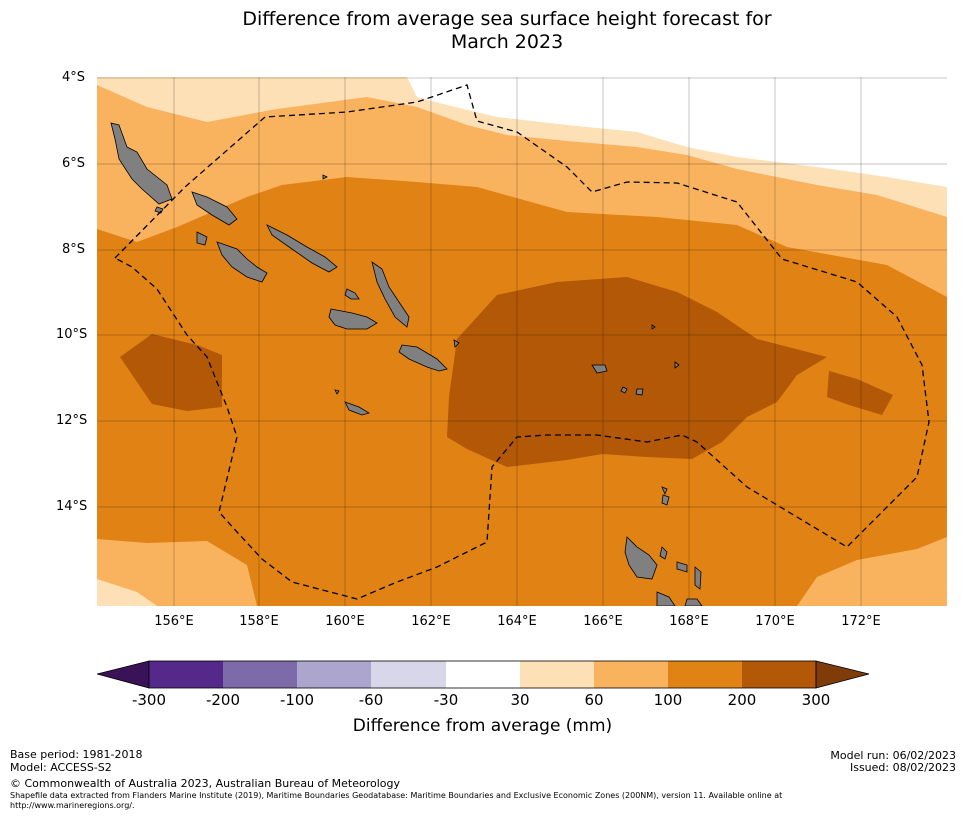 Image resolution: width=965 pixels, height=816 pixels. I want to click on cb-tick-neg30: -30, so click(446, 700).